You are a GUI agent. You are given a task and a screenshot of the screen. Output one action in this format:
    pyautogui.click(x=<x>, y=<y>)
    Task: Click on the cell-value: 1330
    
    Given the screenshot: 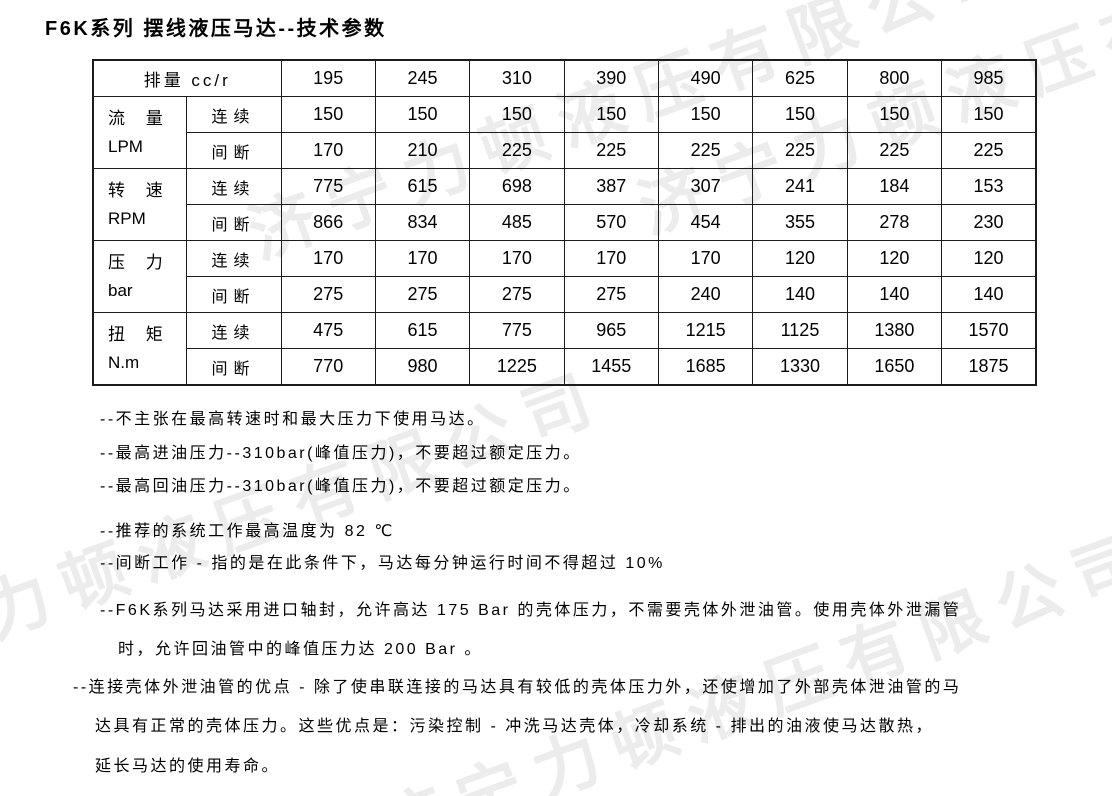 What is the action you would take?
    pyautogui.click(x=800, y=367)
    